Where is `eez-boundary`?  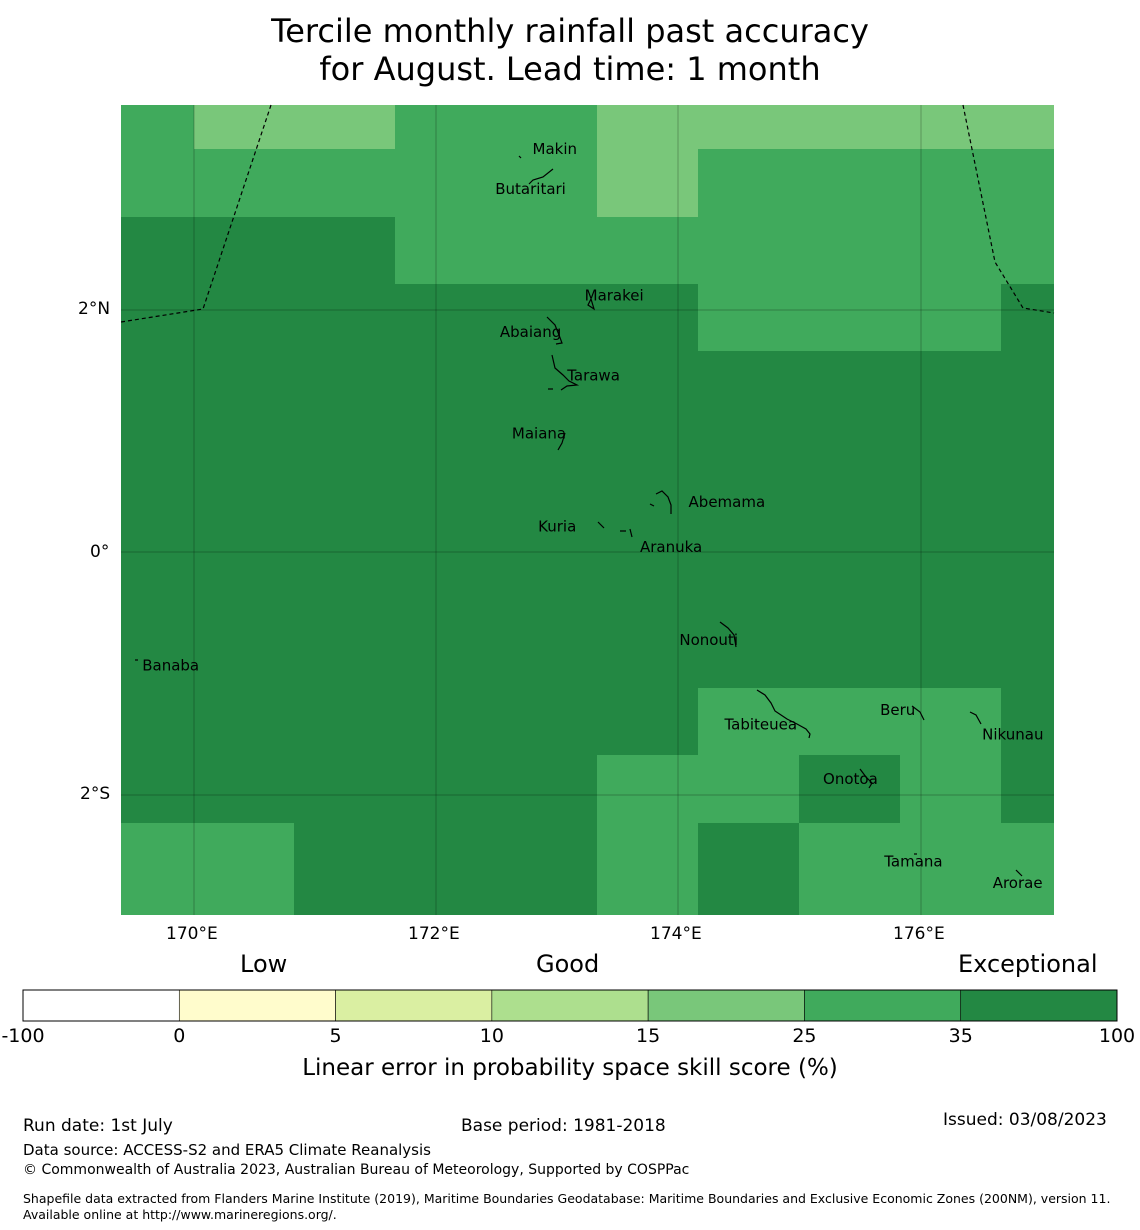
eez-boundary is located at coordinates (587, 213).